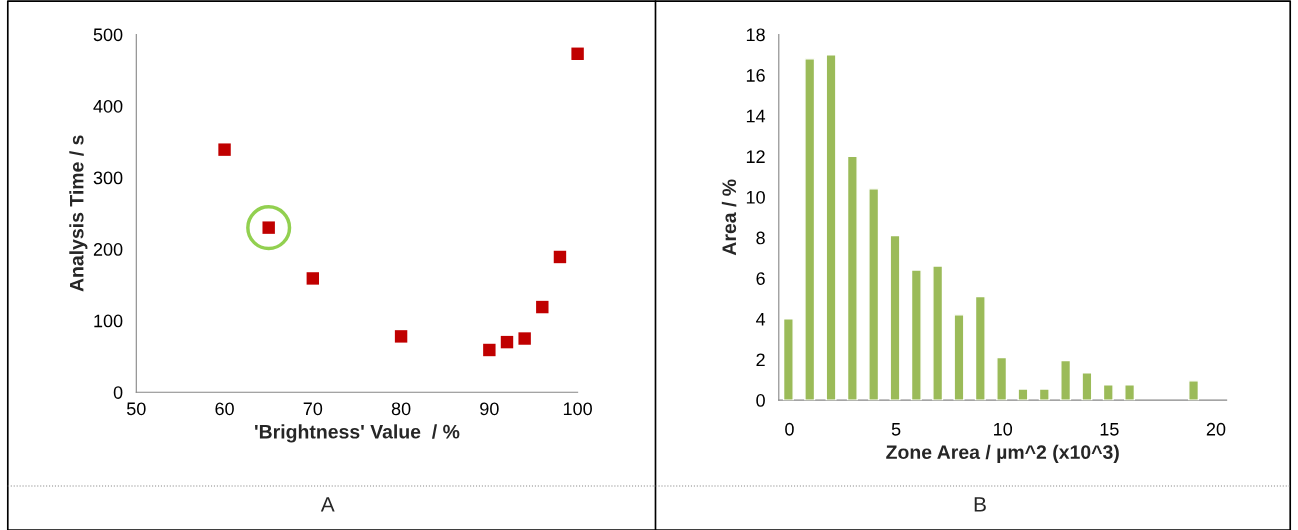 The width and height of the screenshot is (1298, 530). I want to click on x-tick-label: 0, so click(789, 429).